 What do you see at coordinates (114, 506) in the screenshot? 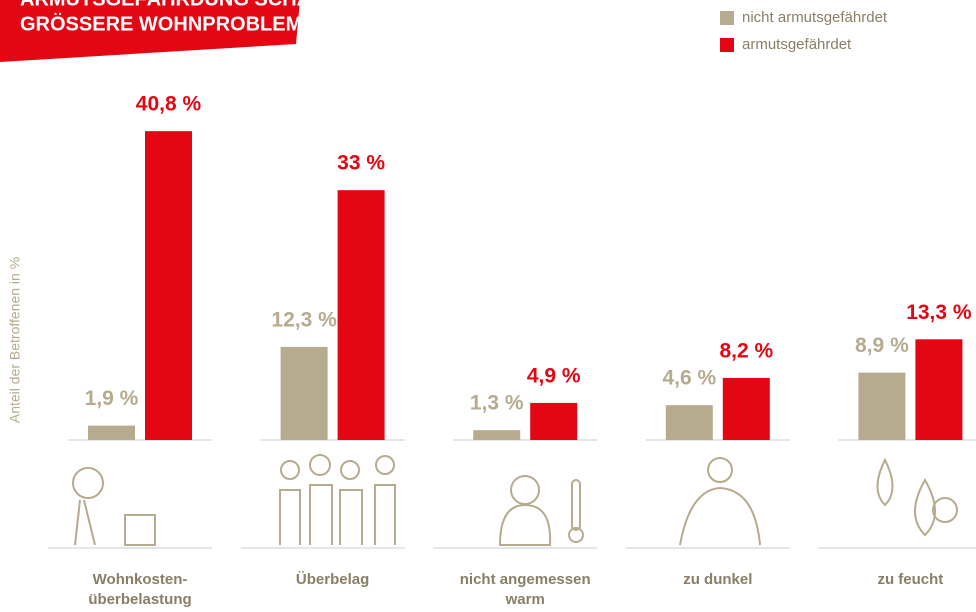
I see `icon-money` at bounding box center [114, 506].